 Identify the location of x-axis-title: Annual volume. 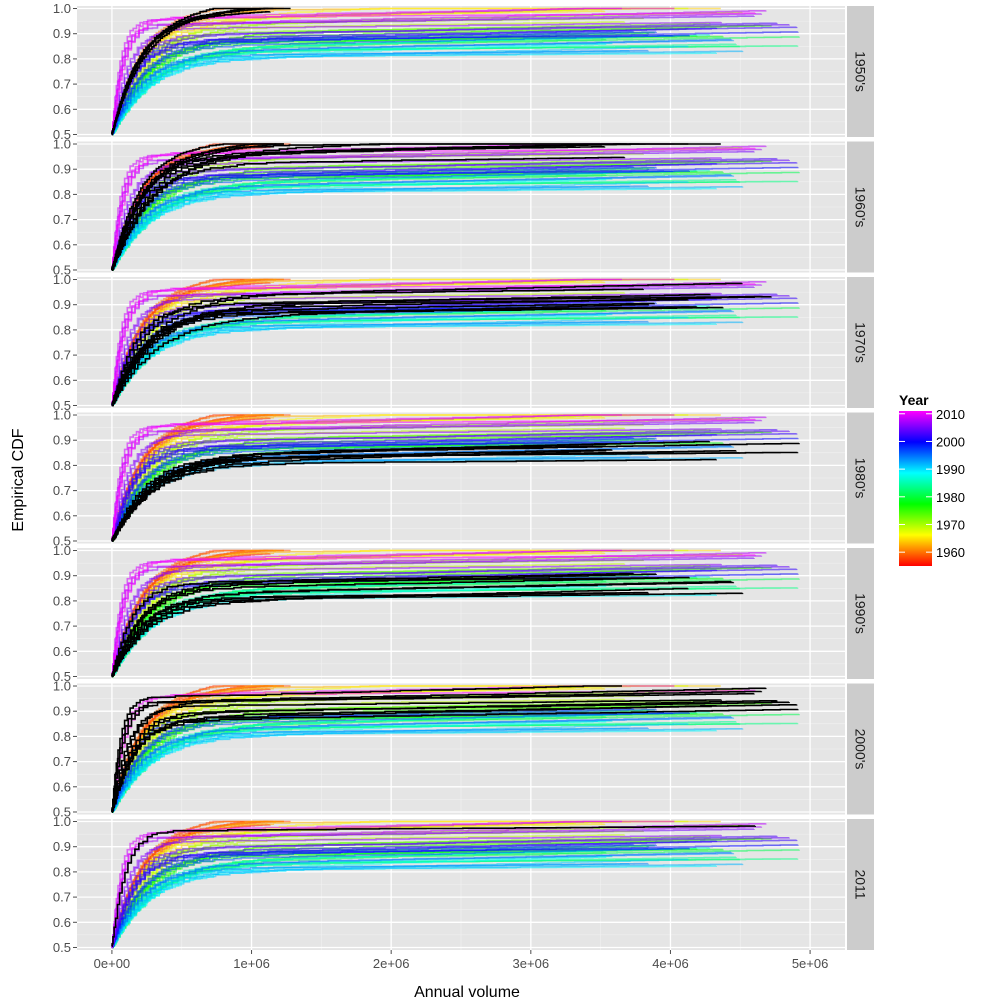
(467, 992).